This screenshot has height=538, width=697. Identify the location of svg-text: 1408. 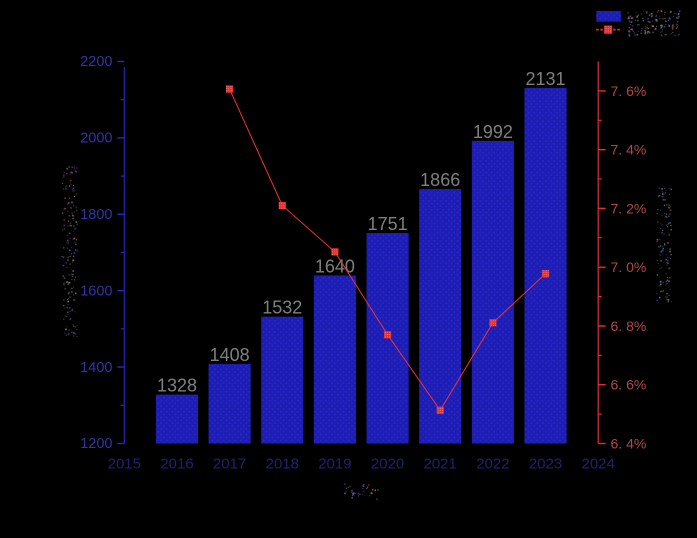
(230, 355).